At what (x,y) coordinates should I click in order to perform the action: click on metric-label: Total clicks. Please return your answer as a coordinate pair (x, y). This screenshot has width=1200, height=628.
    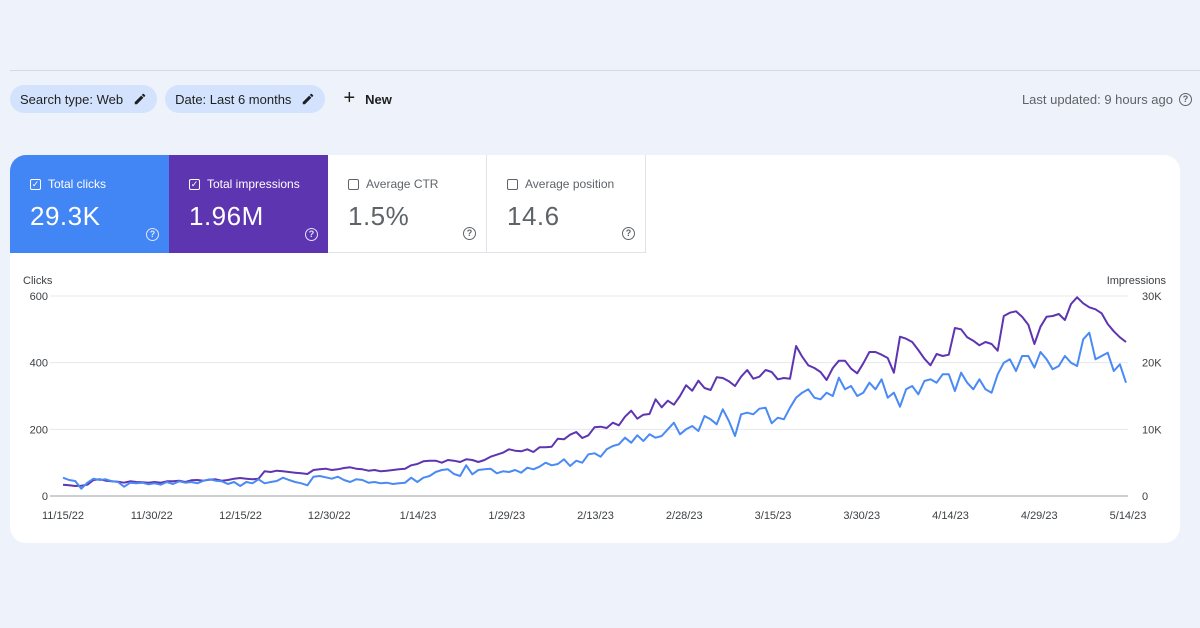
    Looking at the image, I should click on (77, 184).